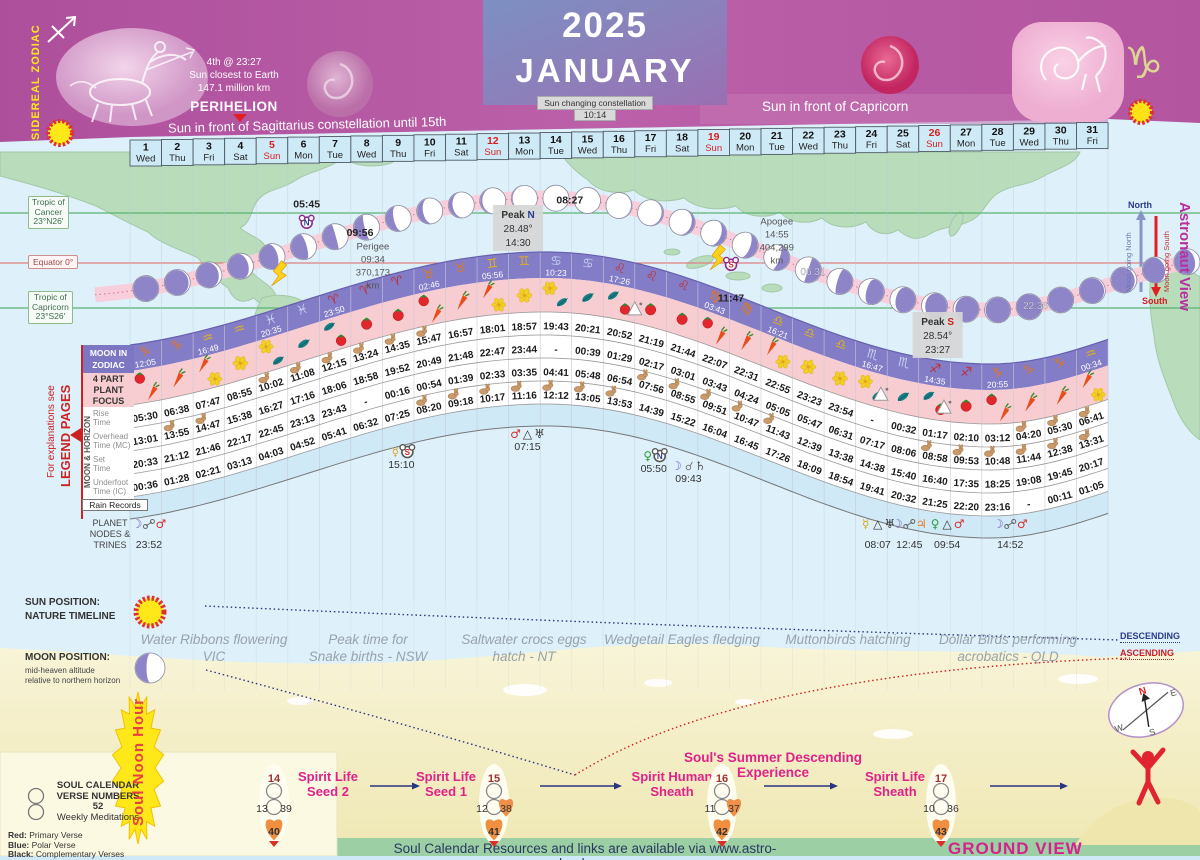 The width and height of the screenshot is (1200, 860). What do you see at coordinates (808, 146) in the screenshot?
I see `date-weekday: Wed` at bounding box center [808, 146].